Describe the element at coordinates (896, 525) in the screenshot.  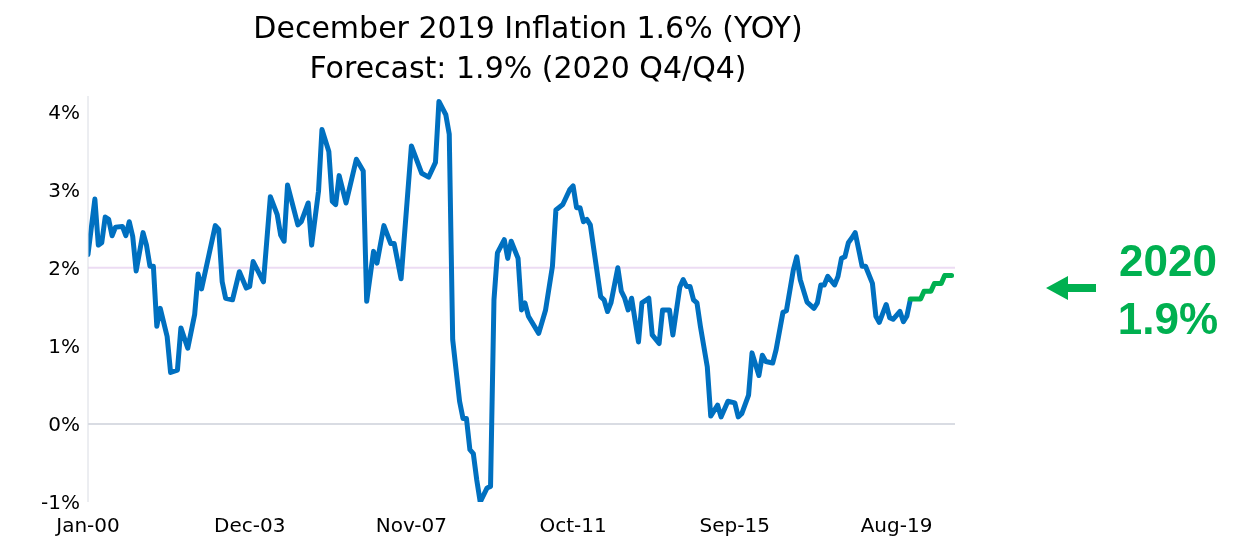
I see `x-tick-label: Aug-19` at that location.